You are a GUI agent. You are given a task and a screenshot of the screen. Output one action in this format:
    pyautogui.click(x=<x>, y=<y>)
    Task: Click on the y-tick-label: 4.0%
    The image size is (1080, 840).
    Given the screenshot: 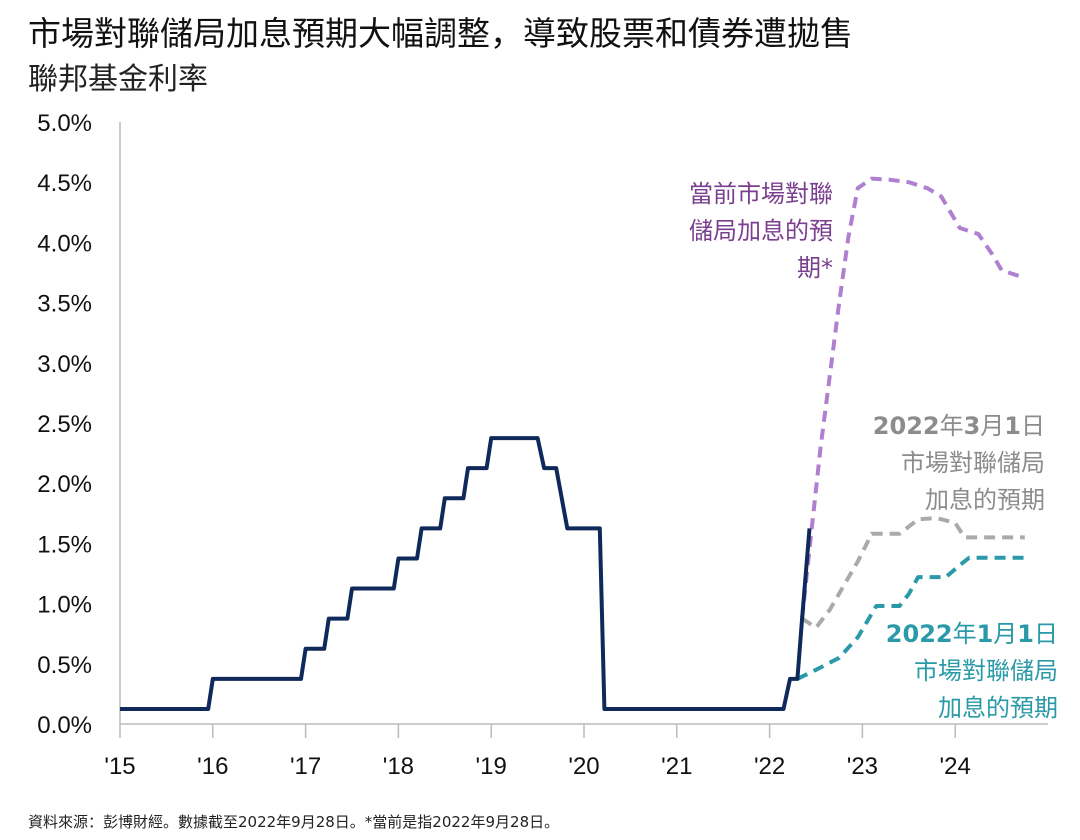 What is the action you would take?
    pyautogui.click(x=64, y=243)
    